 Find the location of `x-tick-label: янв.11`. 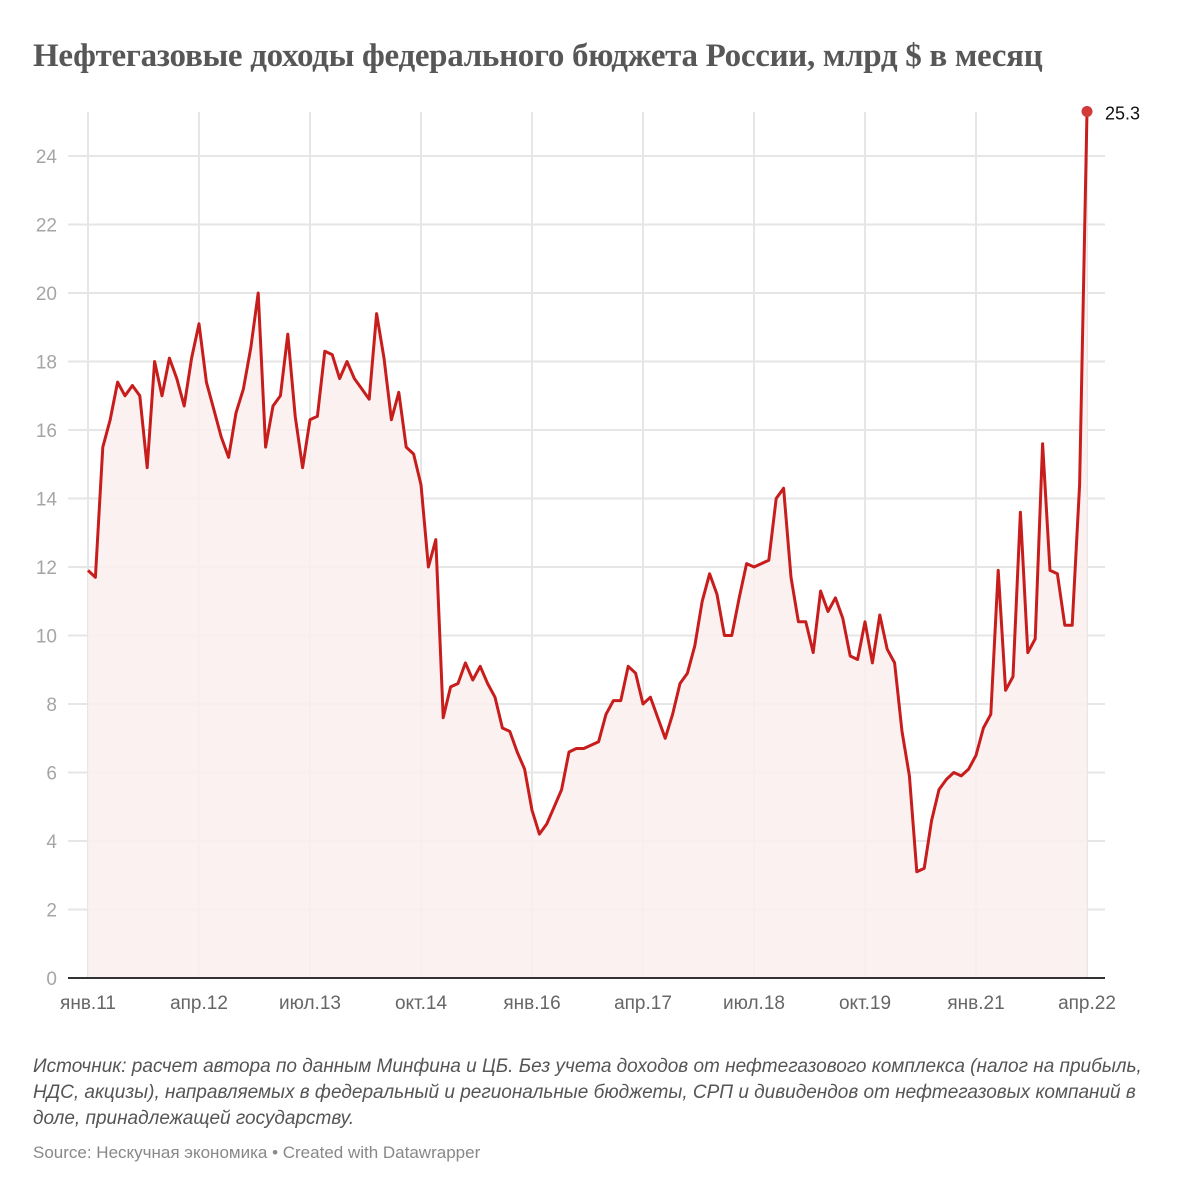

x-tick-label: янв.11 is located at coordinates (88, 1003).